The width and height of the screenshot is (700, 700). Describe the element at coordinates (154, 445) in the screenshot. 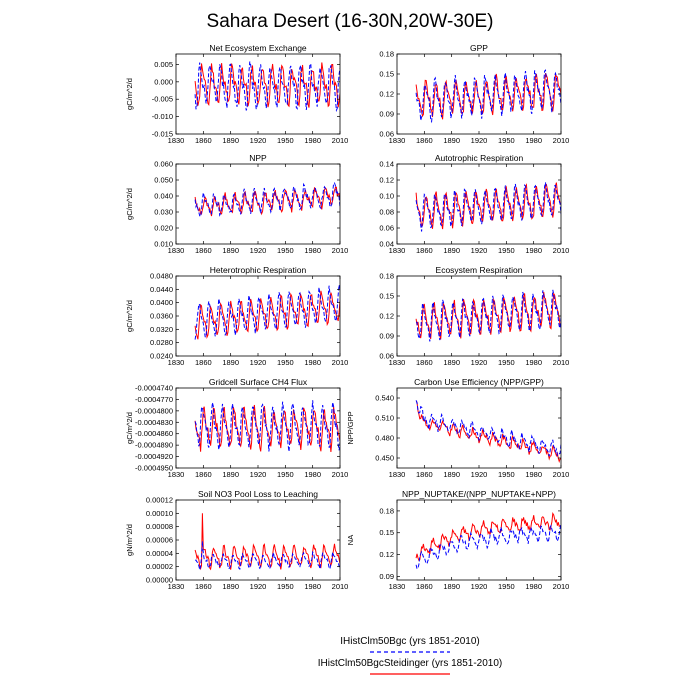

I see `y-tick-label: -0.0004890` at that location.